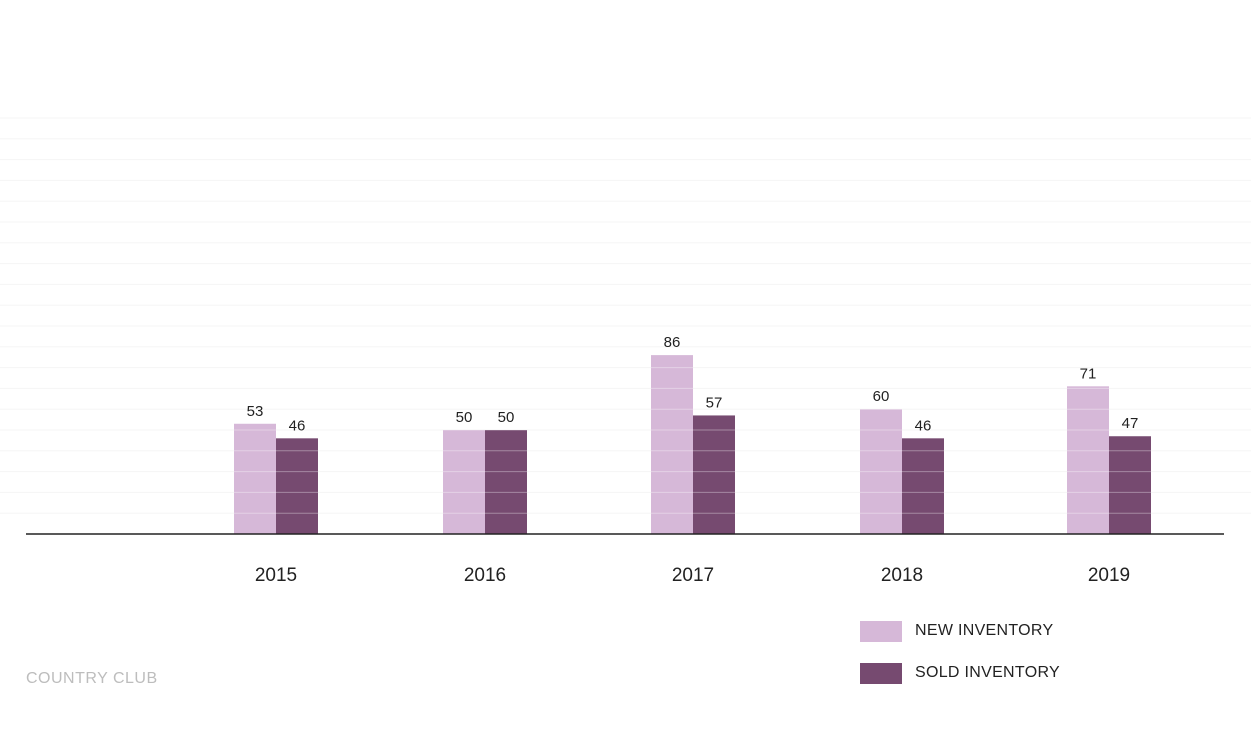 This screenshot has height=730, width=1251. I want to click on data-labels: 53 46 50 50 86 57 60 46 71 47, so click(693, 384).